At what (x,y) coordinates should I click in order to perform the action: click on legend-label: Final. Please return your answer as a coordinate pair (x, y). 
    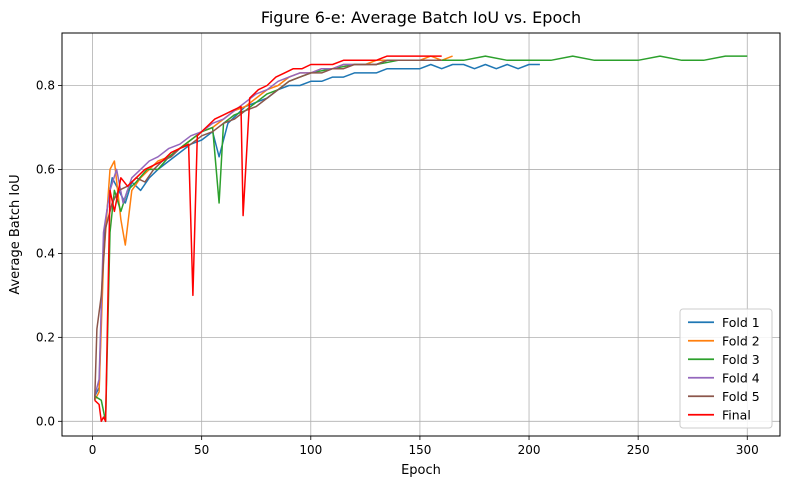
    Looking at the image, I should click on (736, 414).